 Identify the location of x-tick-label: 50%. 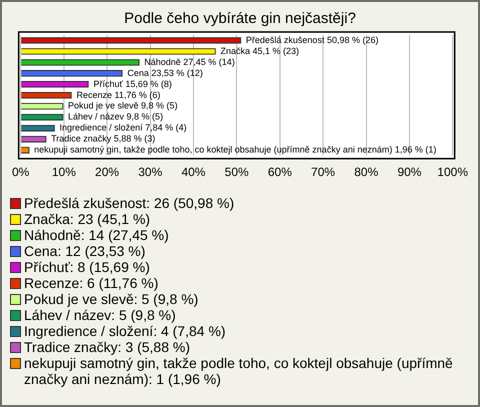
(236, 172).